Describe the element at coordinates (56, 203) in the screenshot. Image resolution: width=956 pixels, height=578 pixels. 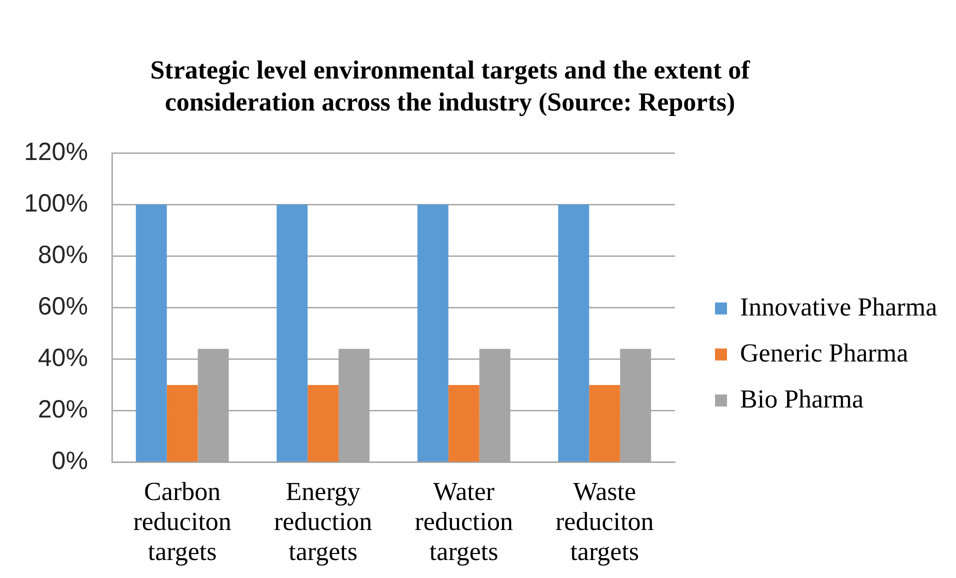
I see `y-tick-label: 100%` at that location.